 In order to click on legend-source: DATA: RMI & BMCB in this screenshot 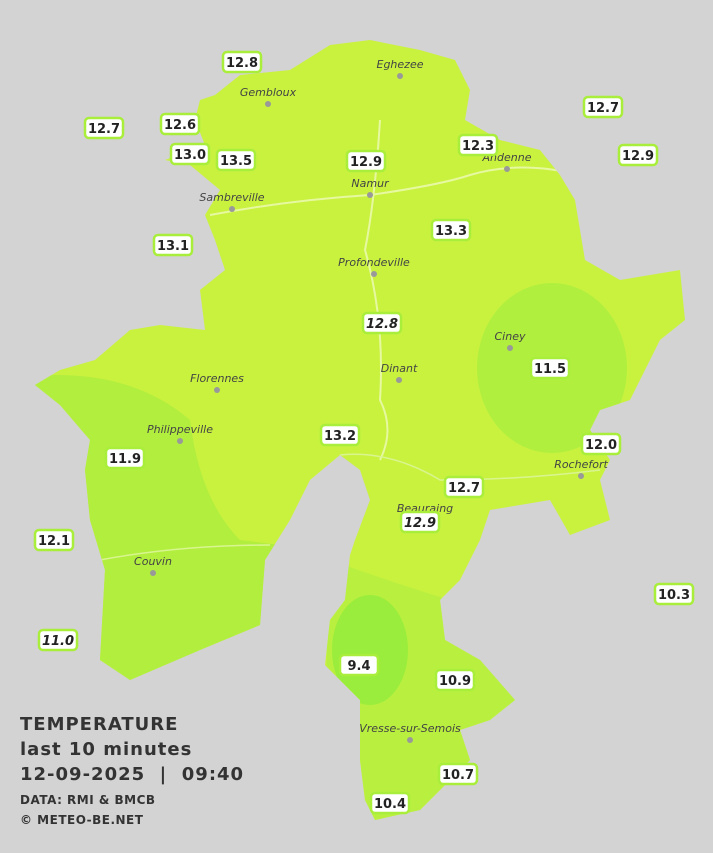, I will do `click(88, 800)`.